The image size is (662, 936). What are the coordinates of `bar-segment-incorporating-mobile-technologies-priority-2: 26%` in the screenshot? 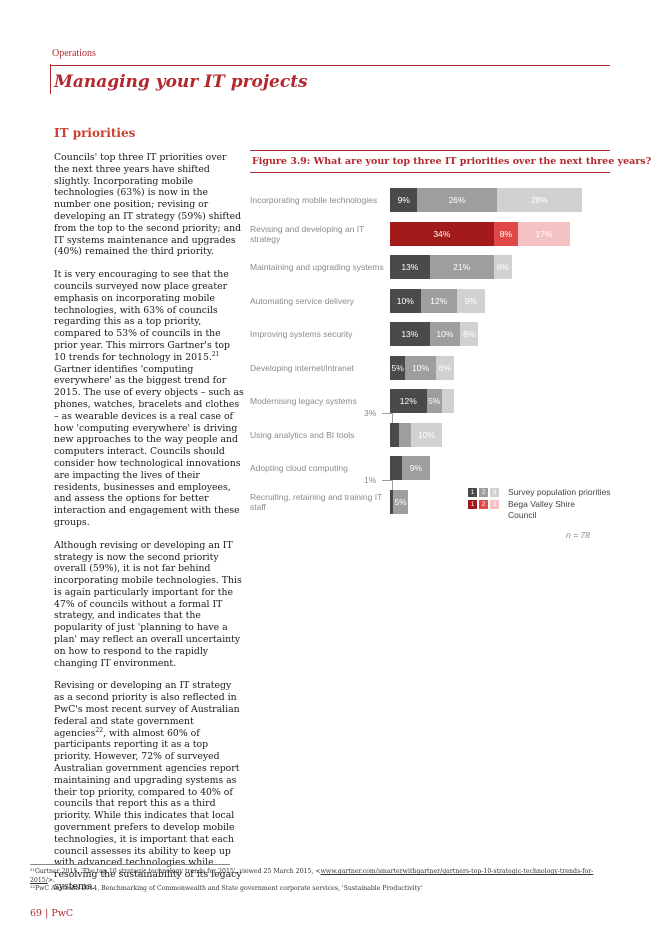 It's located at (457, 200).